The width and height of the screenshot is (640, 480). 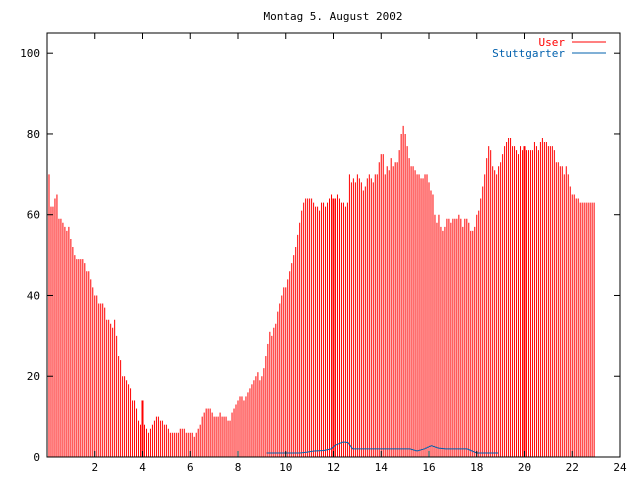 What do you see at coordinates (33, 295) in the screenshot?
I see `y-tick-label: 40` at bounding box center [33, 295].